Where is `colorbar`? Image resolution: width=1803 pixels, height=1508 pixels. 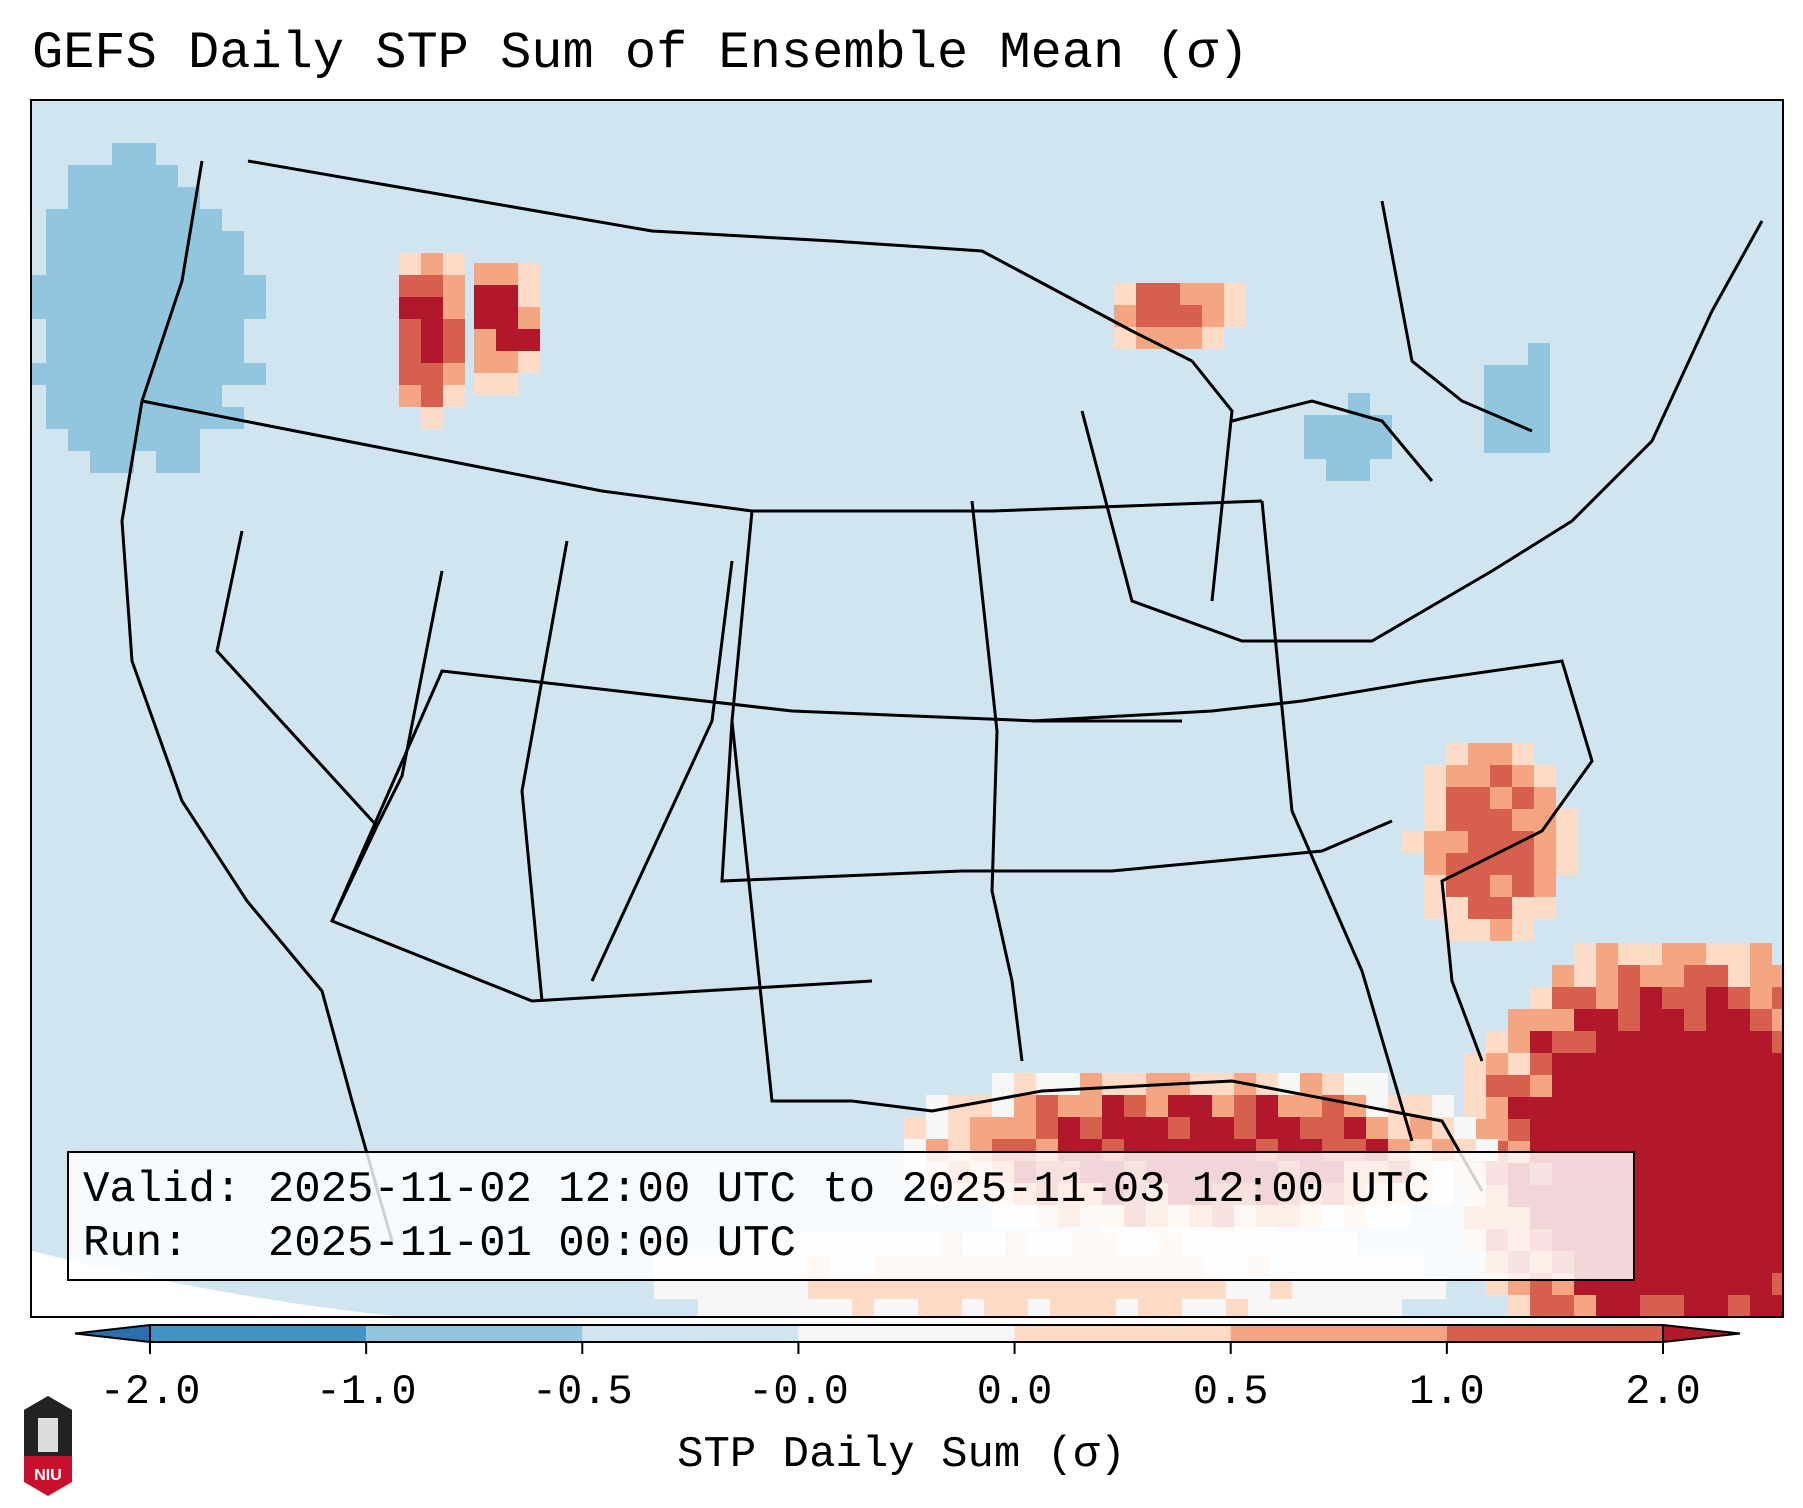 colorbar is located at coordinates (907, 1338).